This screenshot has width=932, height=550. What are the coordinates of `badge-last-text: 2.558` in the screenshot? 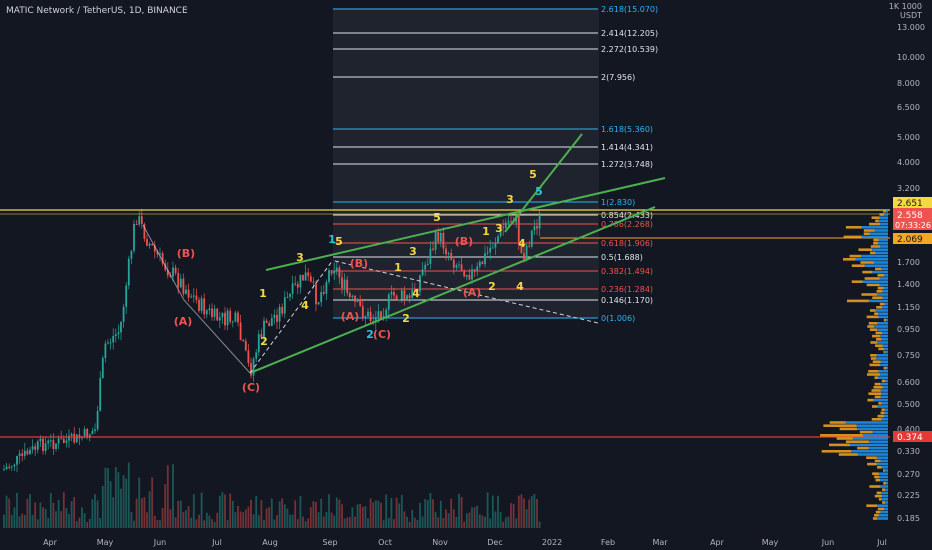 It's located at (910, 216).